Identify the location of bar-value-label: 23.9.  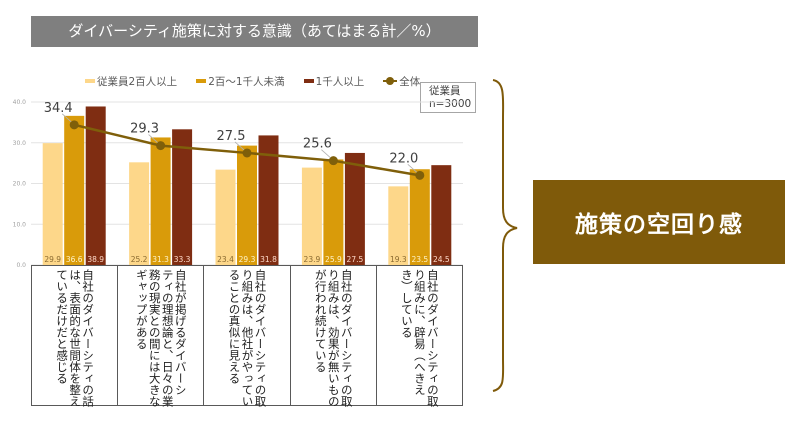
(312, 259).